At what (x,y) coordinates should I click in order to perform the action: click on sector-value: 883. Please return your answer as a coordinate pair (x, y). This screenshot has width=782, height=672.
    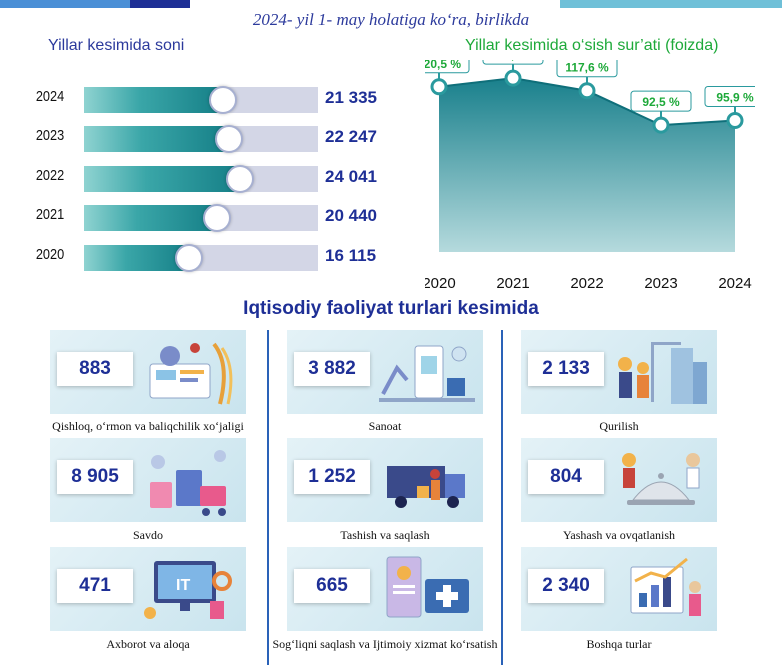
    Looking at the image, I should click on (95, 369).